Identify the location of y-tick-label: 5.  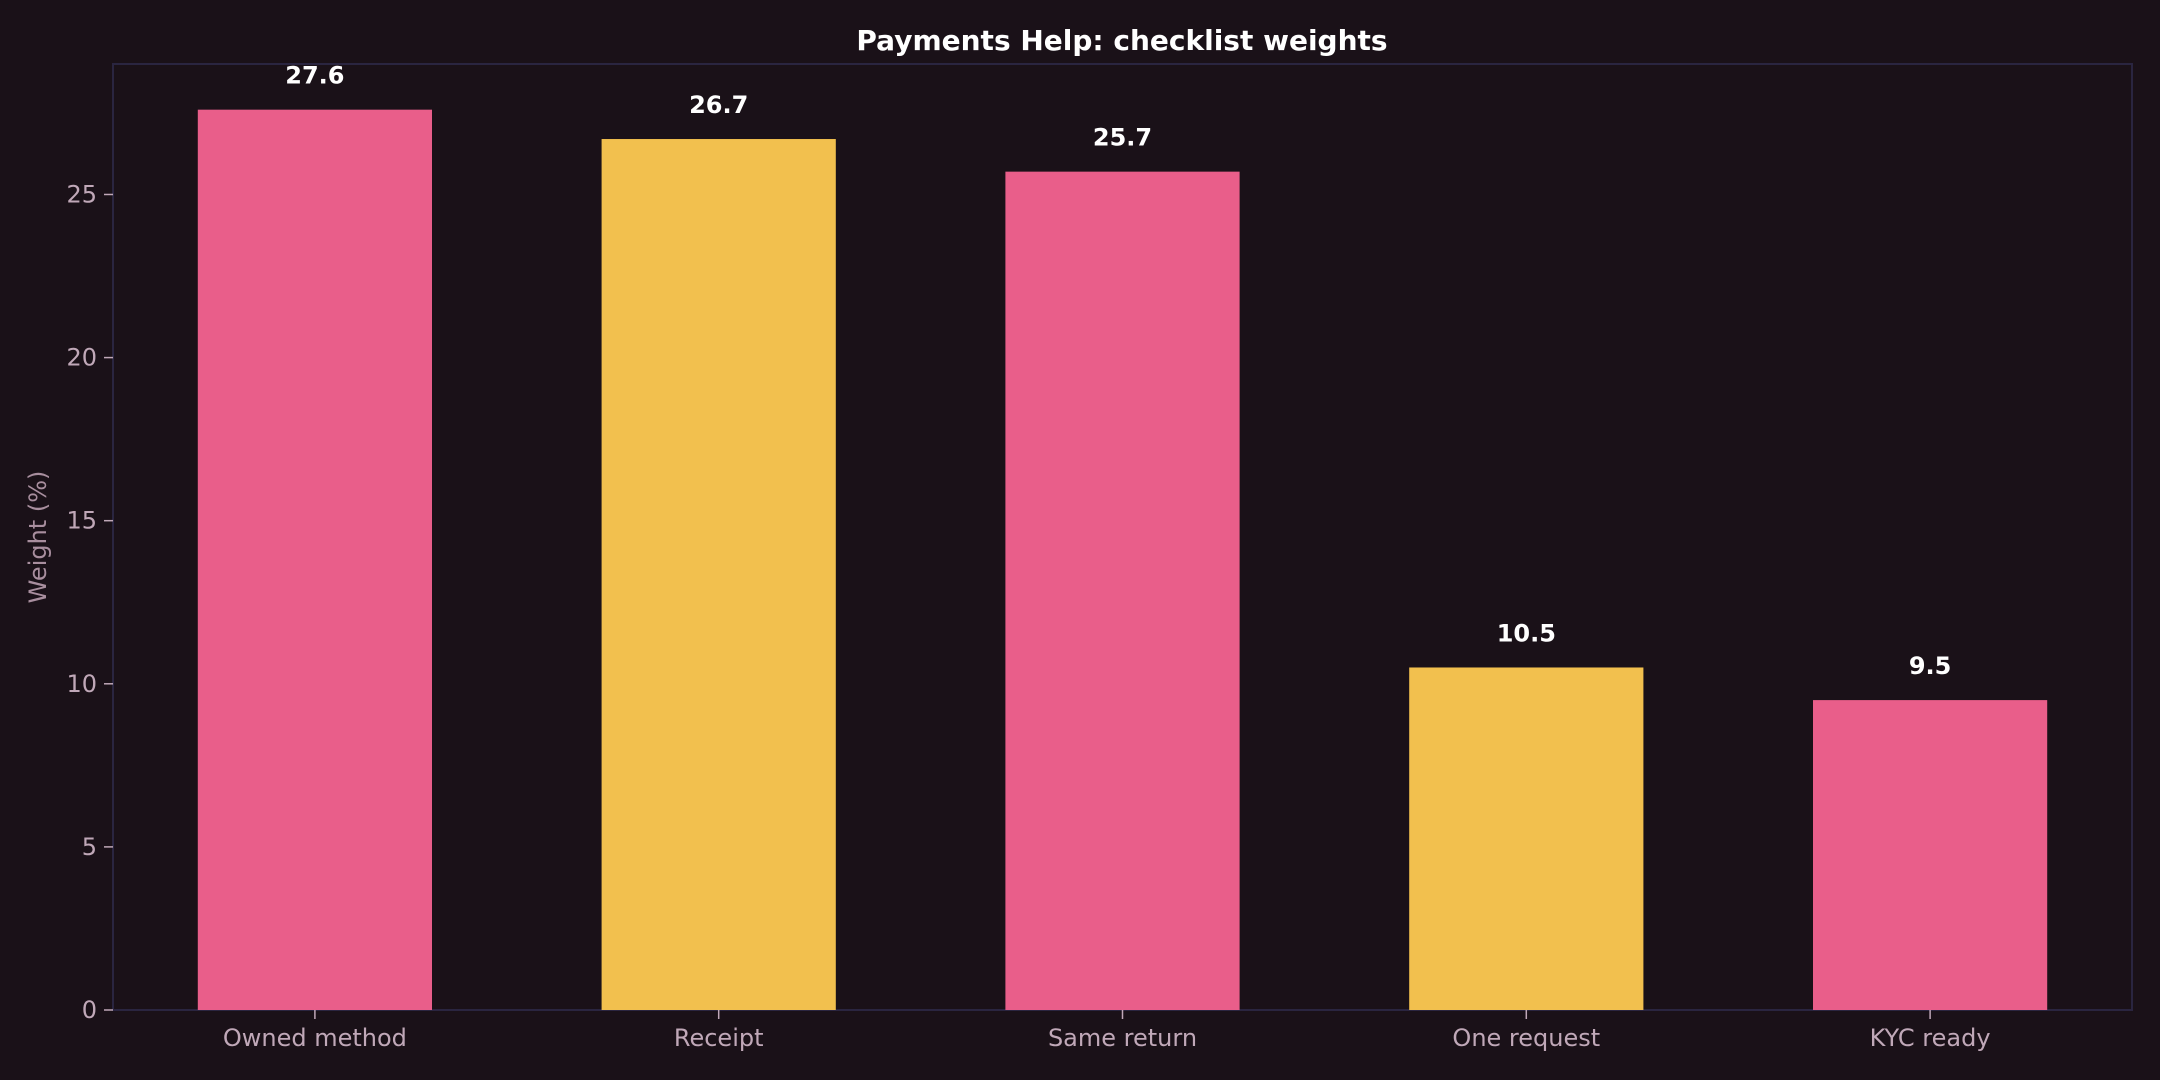
(89, 847).